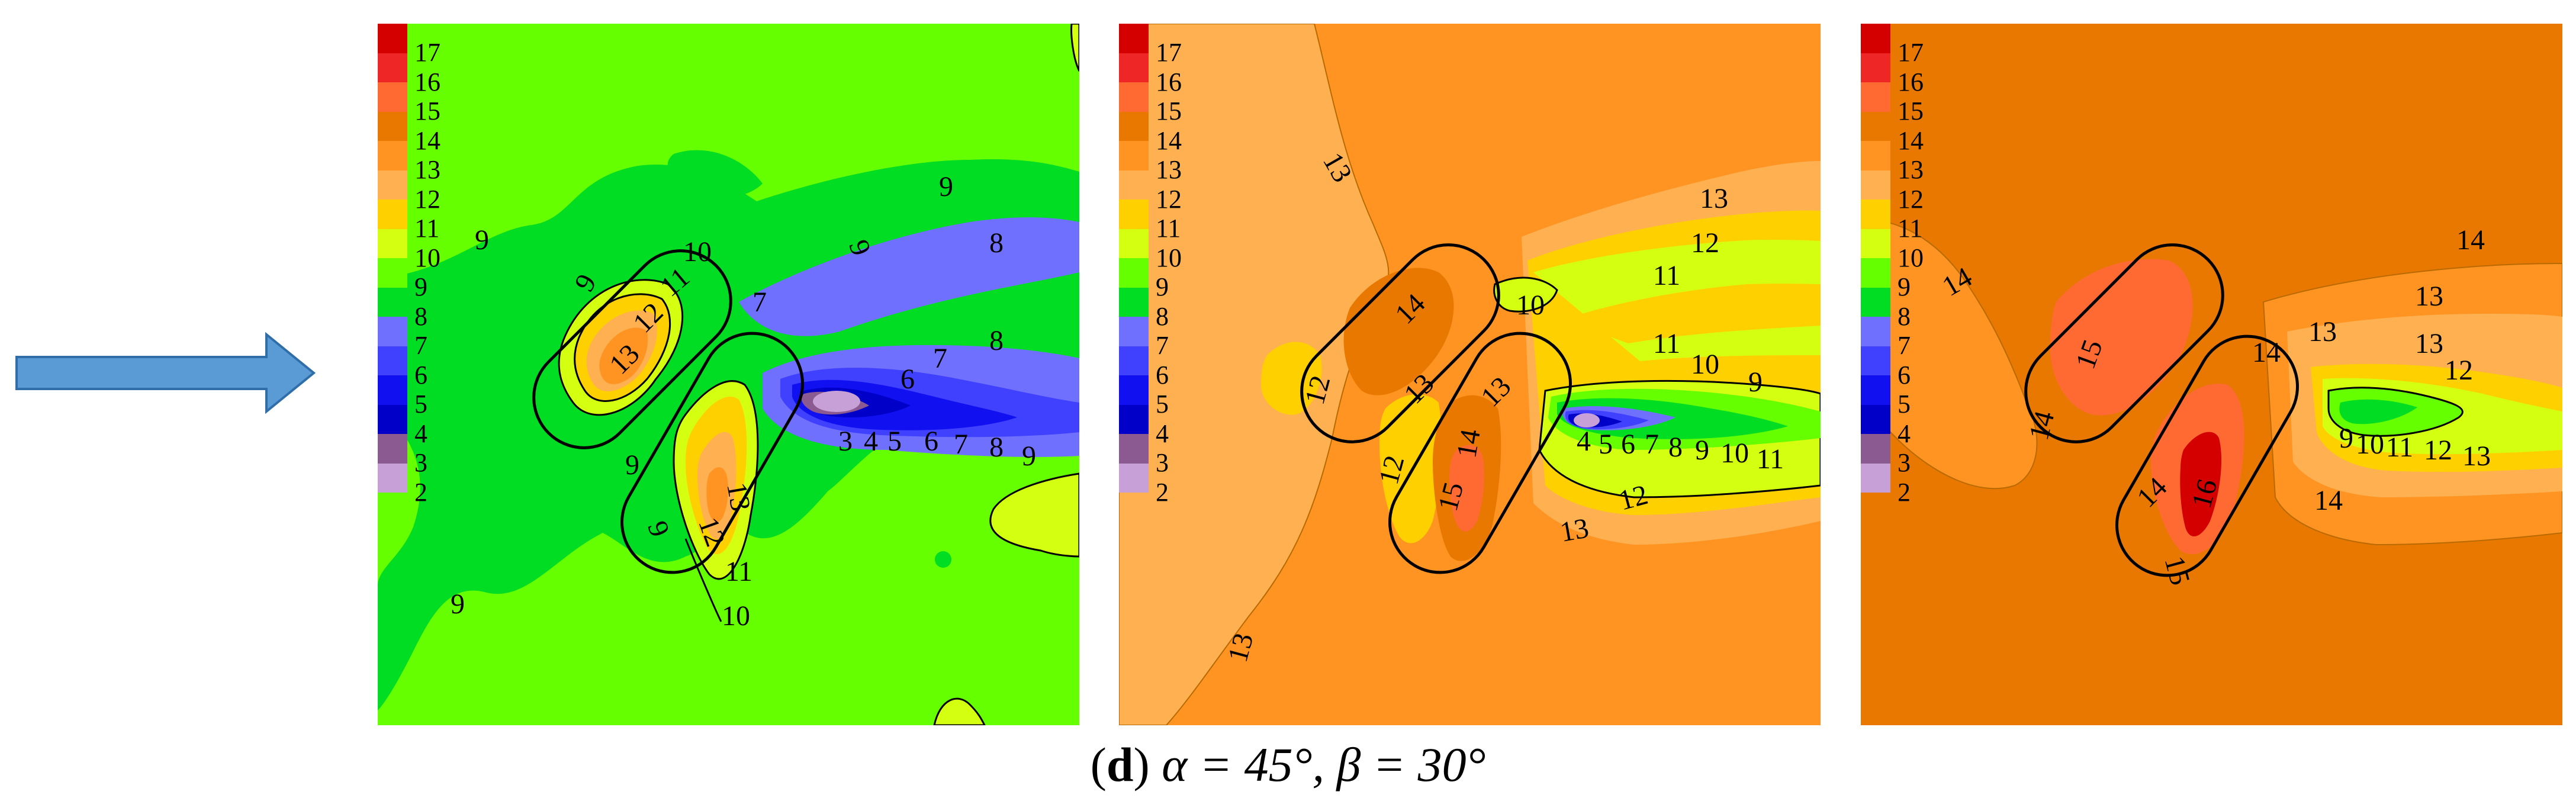 The image size is (2576, 801). What do you see at coordinates (1120, 765) in the screenshot?
I see `caption-letter: d` at bounding box center [1120, 765].